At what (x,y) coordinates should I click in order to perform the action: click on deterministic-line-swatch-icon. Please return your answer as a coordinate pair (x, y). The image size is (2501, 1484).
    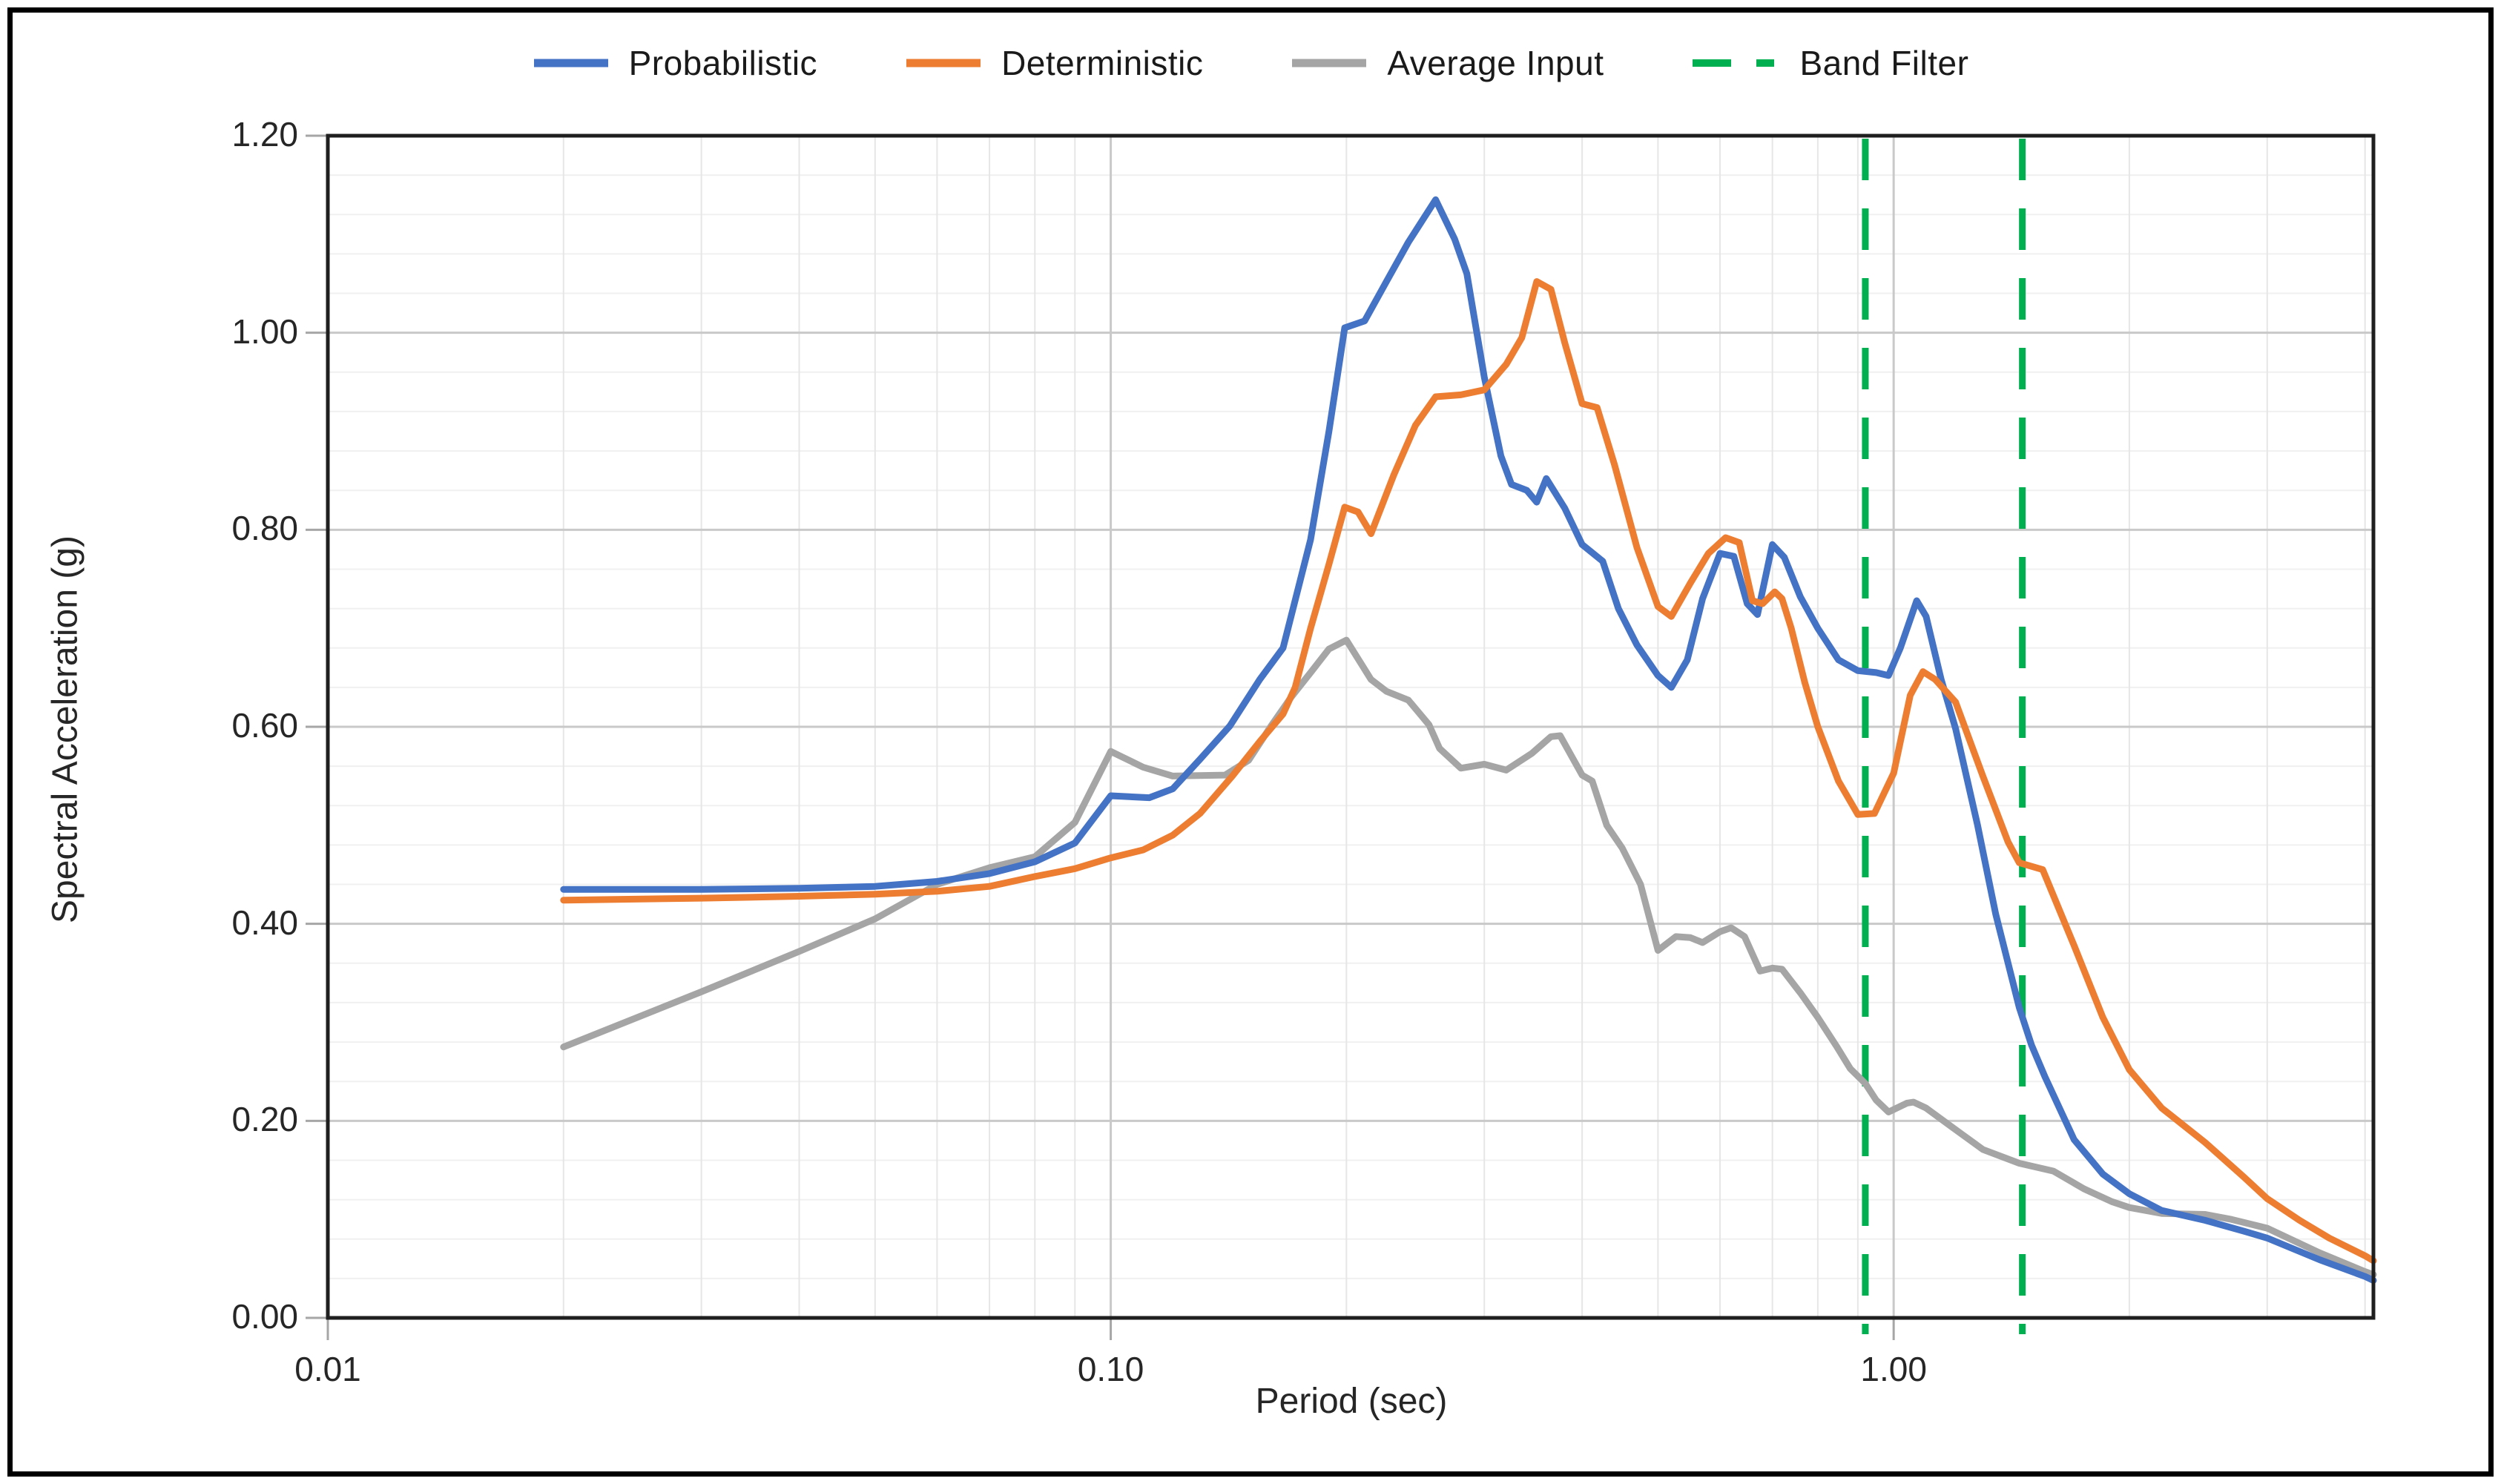
    Looking at the image, I should click on (943, 63).